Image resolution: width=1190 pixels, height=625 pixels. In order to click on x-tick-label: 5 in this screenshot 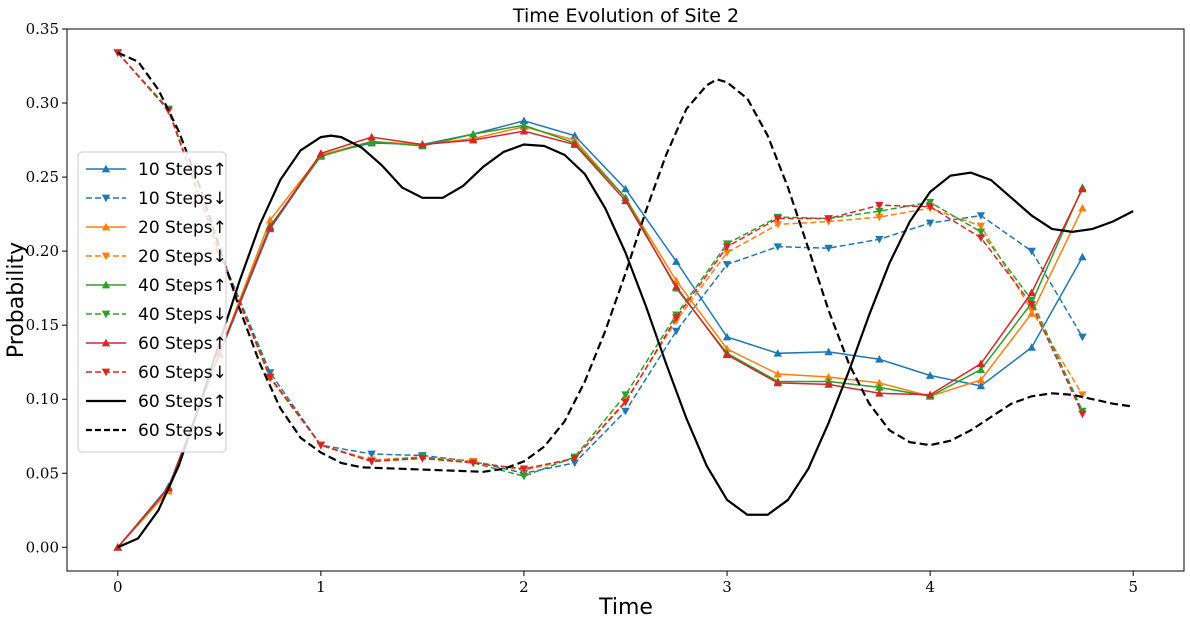, I will do `click(1133, 587)`.